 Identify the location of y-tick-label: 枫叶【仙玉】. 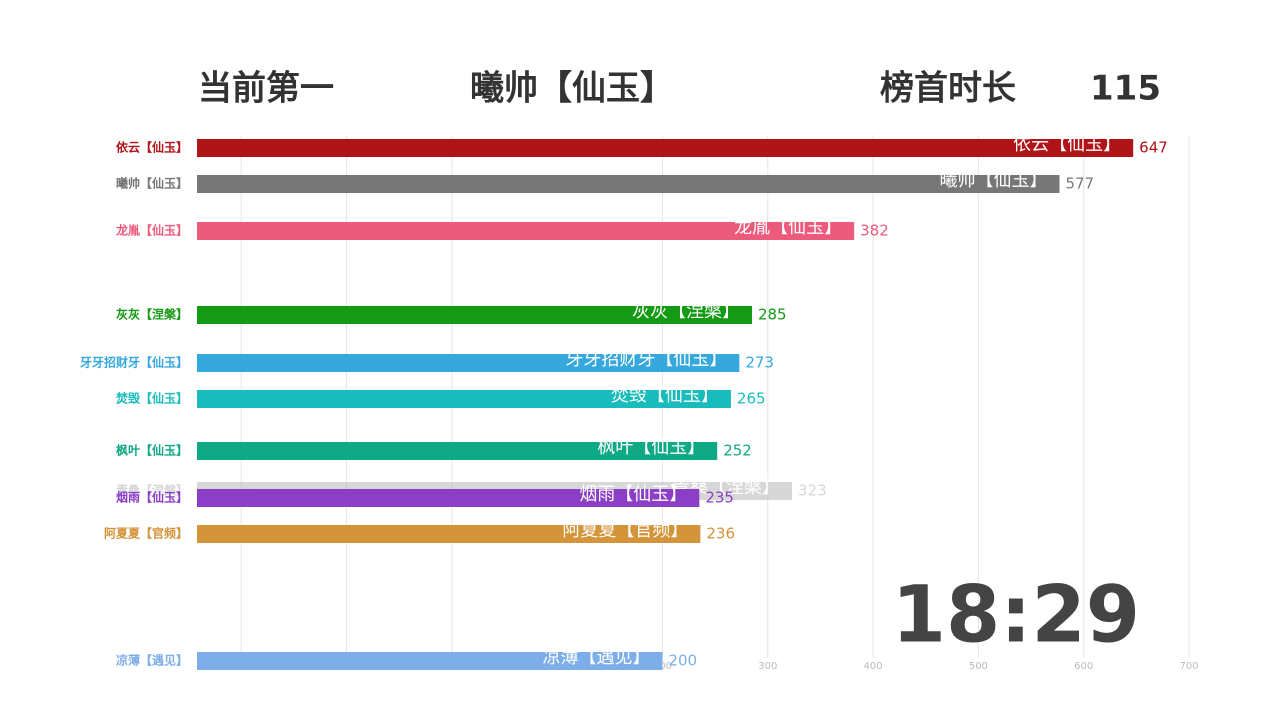
(152, 450).